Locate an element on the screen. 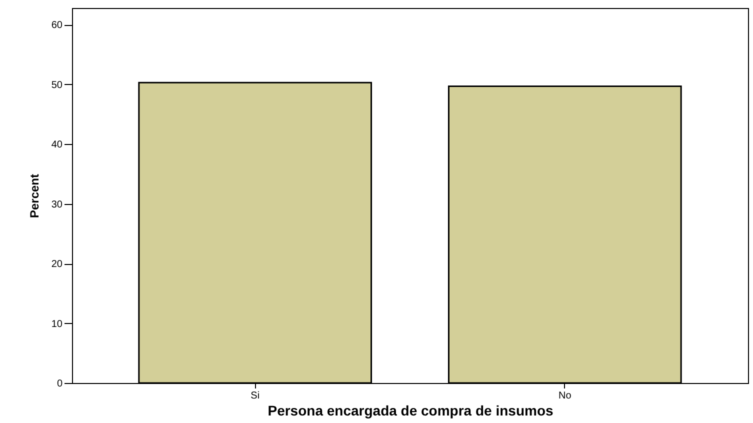 The image size is (753, 423). x-axis-title: Persona encargada de compra de insumos is located at coordinates (411, 410).